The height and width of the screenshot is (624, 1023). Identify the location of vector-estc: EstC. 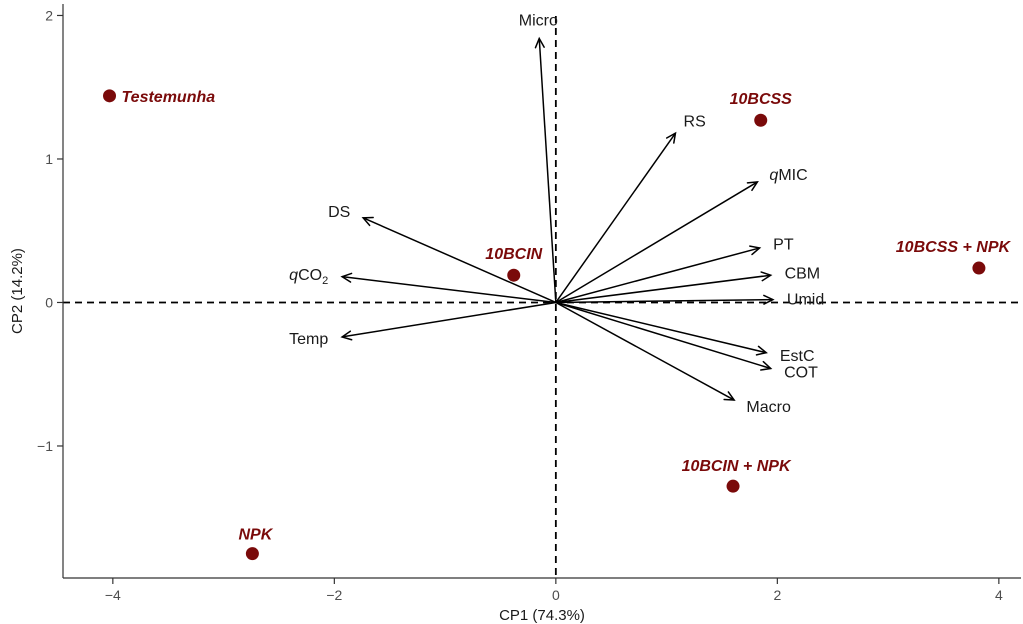
(685, 333).